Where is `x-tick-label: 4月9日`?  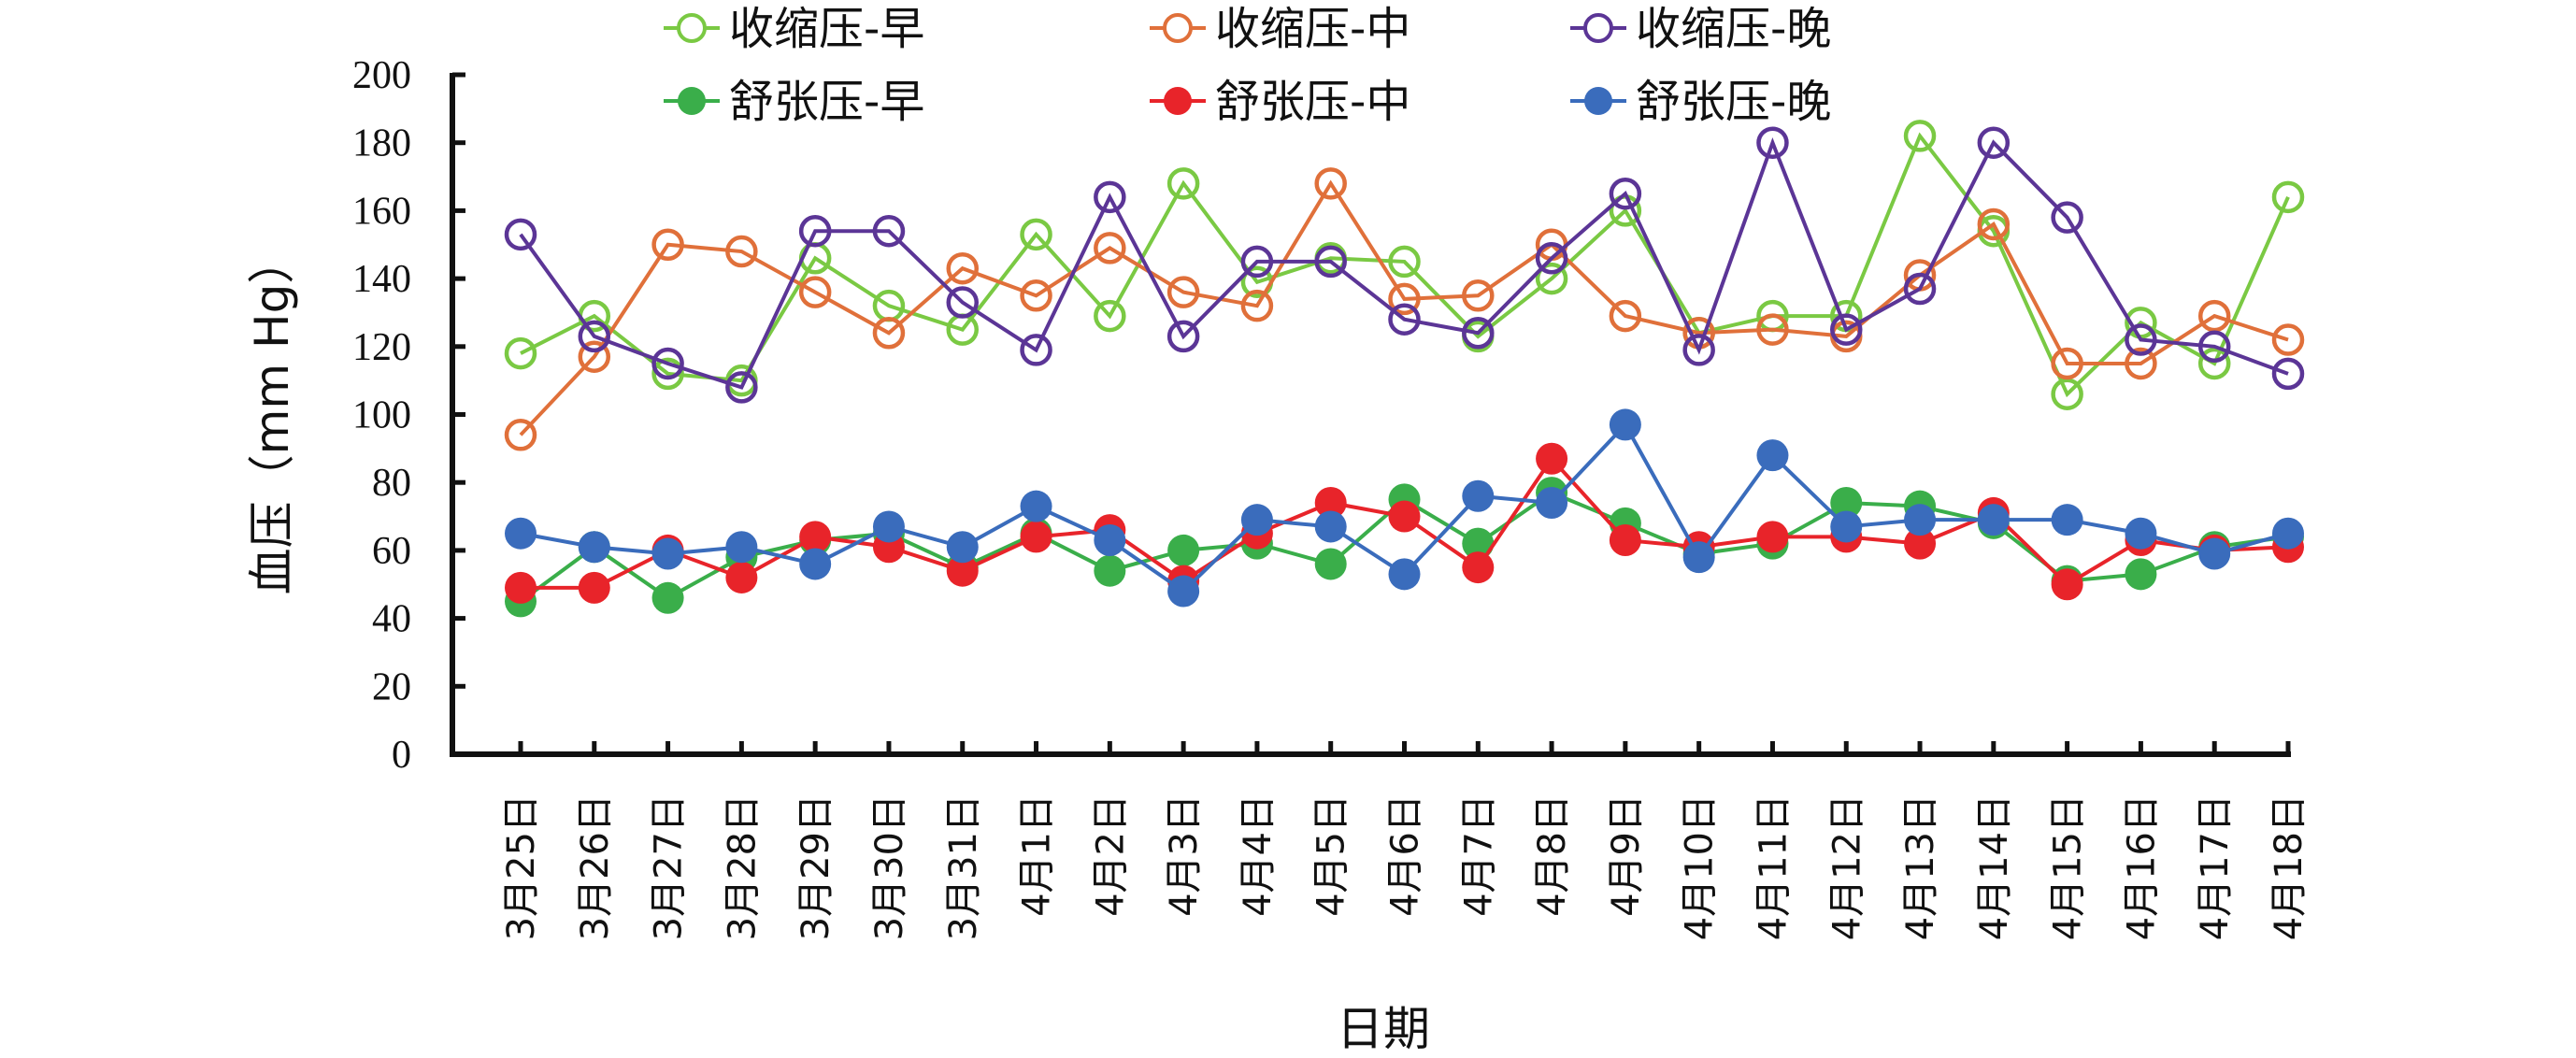 x-tick-label: 4月9日 is located at coordinates (1626, 855).